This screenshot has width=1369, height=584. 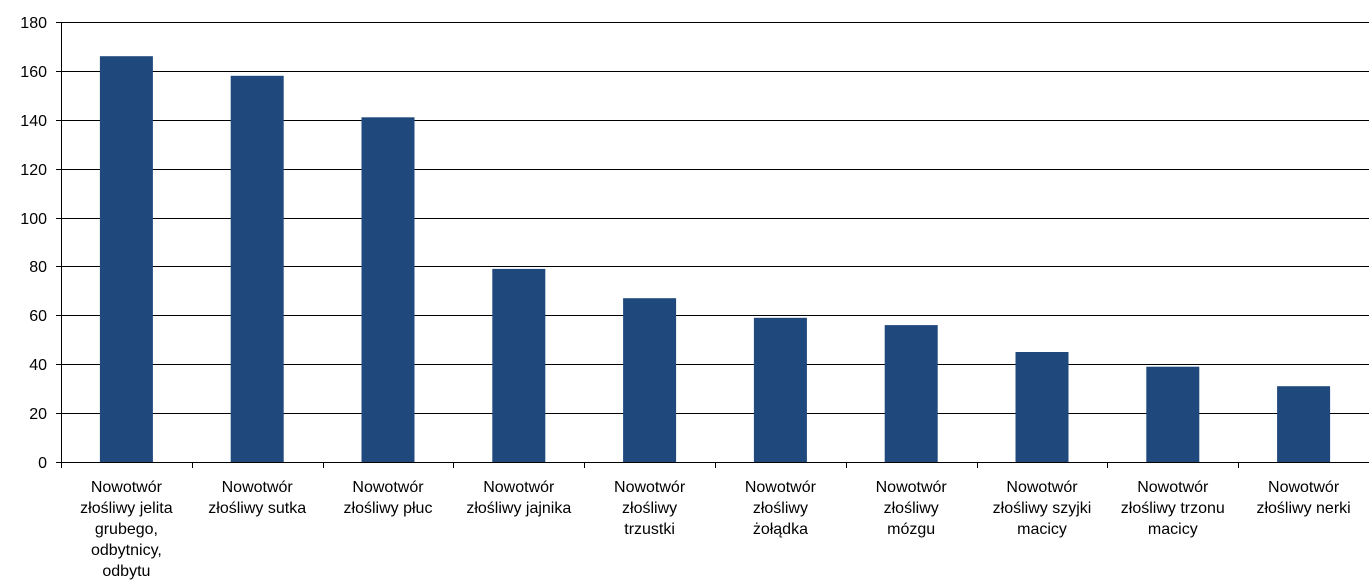 What do you see at coordinates (518, 498) in the screenshot?
I see `x-category-label: Nowotwór złośliwy jajnika` at bounding box center [518, 498].